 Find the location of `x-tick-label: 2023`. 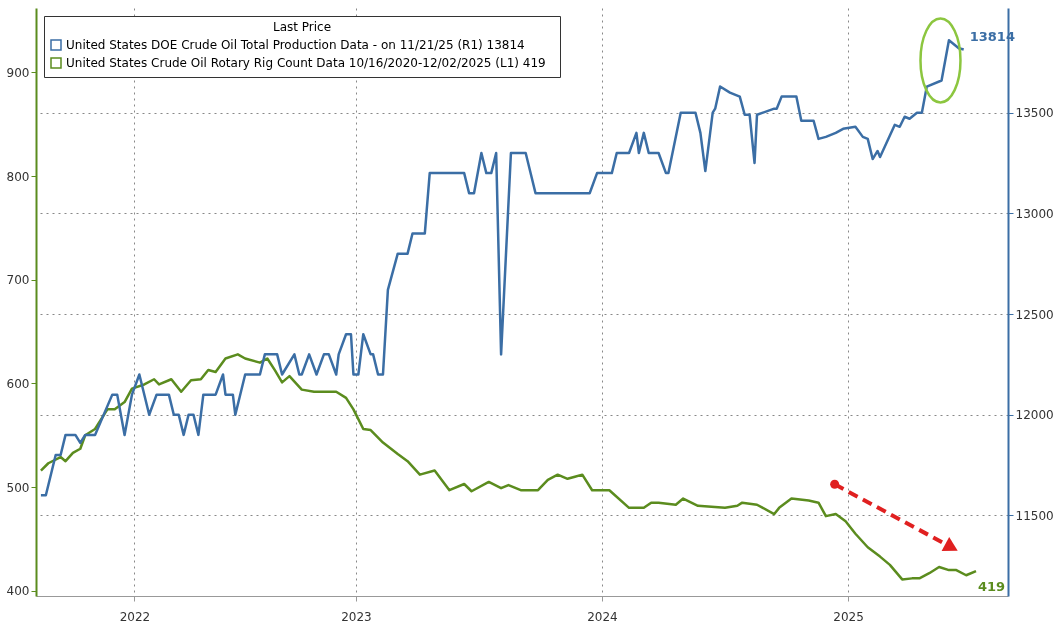

x-tick-label: 2023 is located at coordinates (356, 616).